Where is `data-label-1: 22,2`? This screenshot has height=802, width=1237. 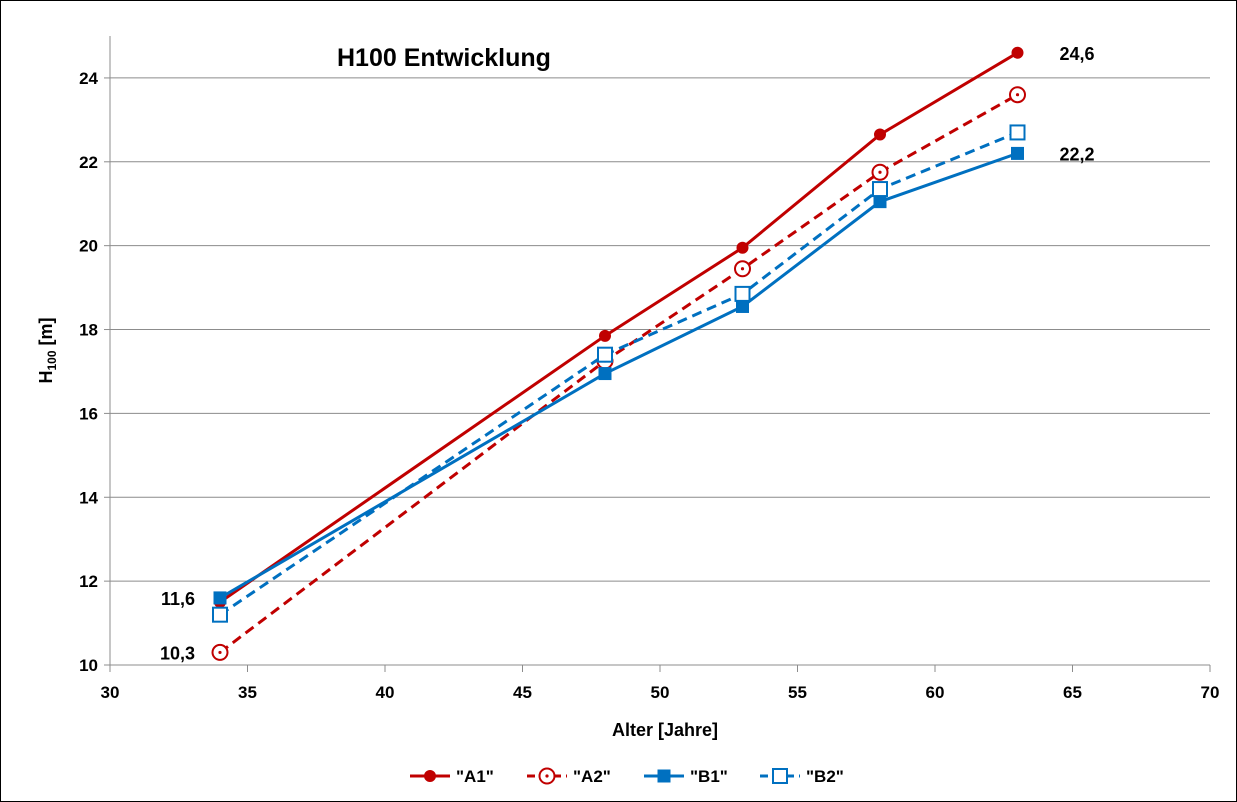 data-label-1: 22,2 is located at coordinates (1077, 154).